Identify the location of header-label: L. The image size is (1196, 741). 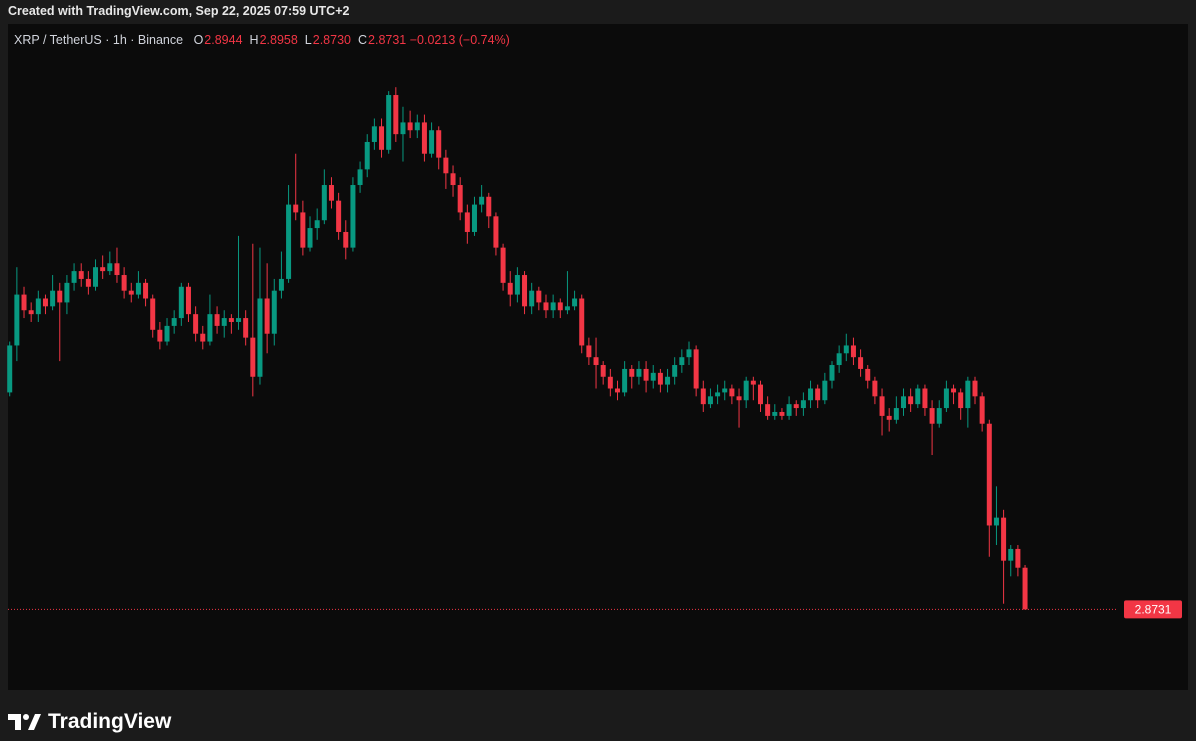
(308, 40).